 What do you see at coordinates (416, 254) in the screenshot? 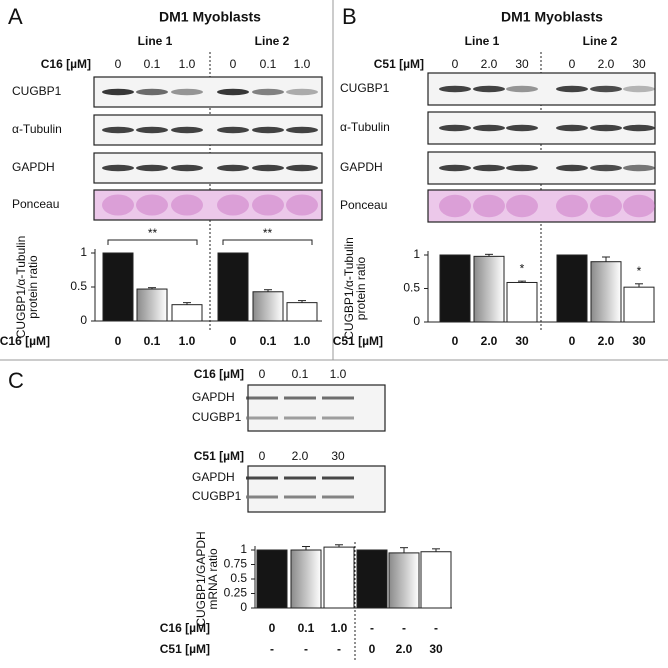
I see `y-tick-label: 1` at bounding box center [416, 254].